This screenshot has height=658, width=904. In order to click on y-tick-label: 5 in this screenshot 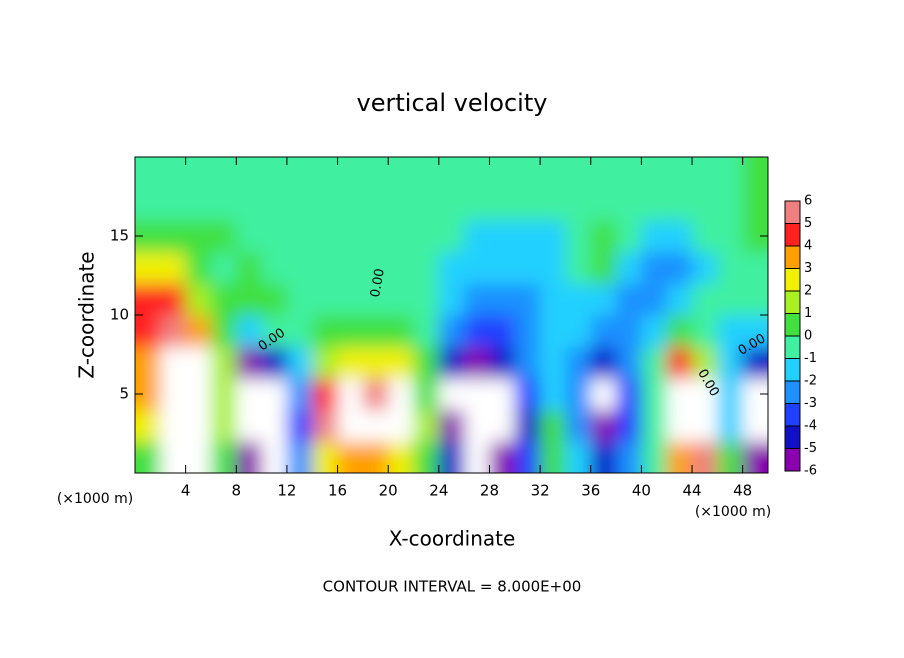, I will do `click(124, 394)`.